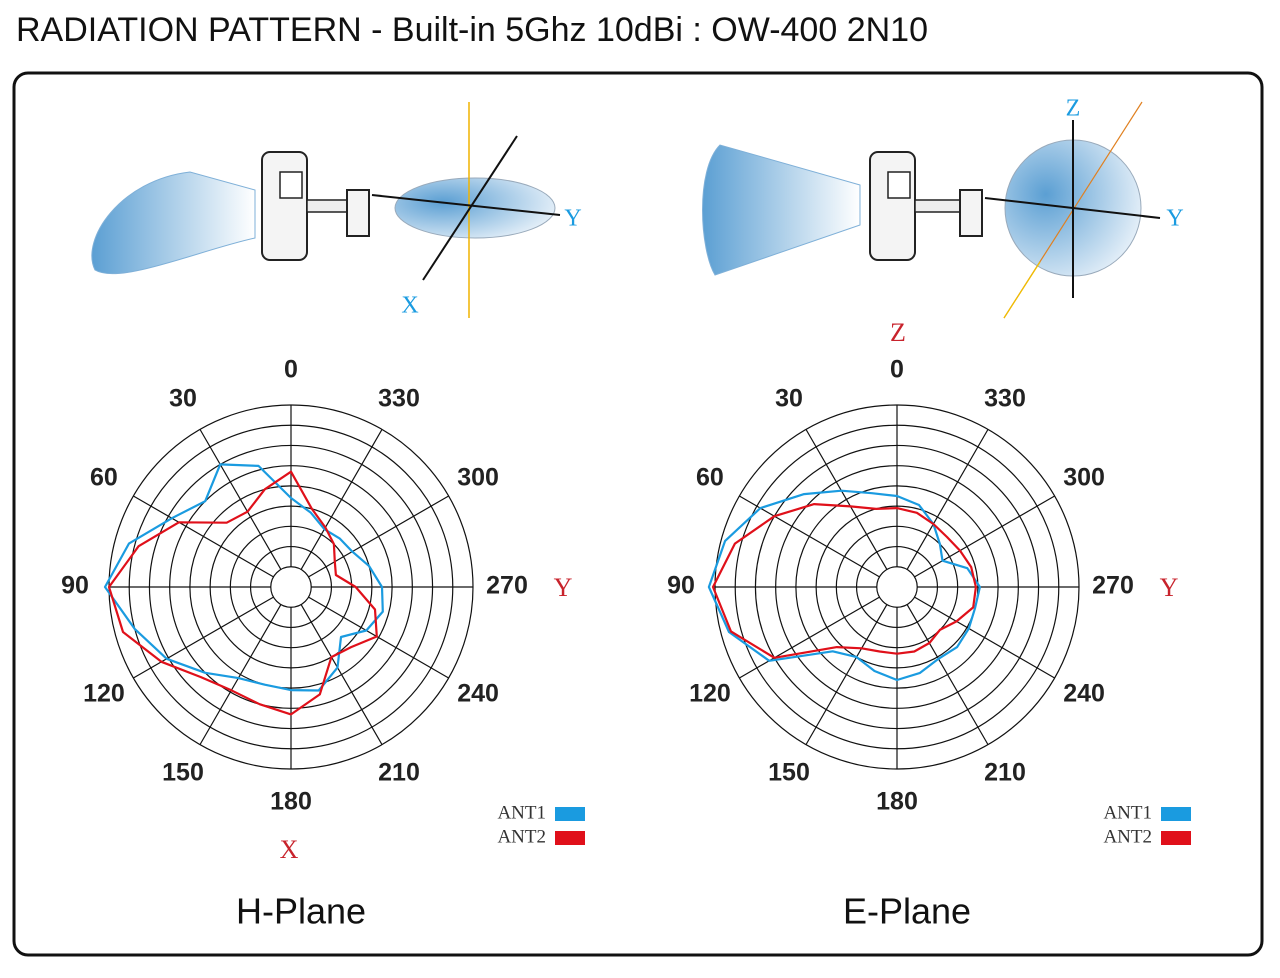  Describe the element at coordinates (409, 306) in the screenshot. I see `illustration-label: X` at that location.